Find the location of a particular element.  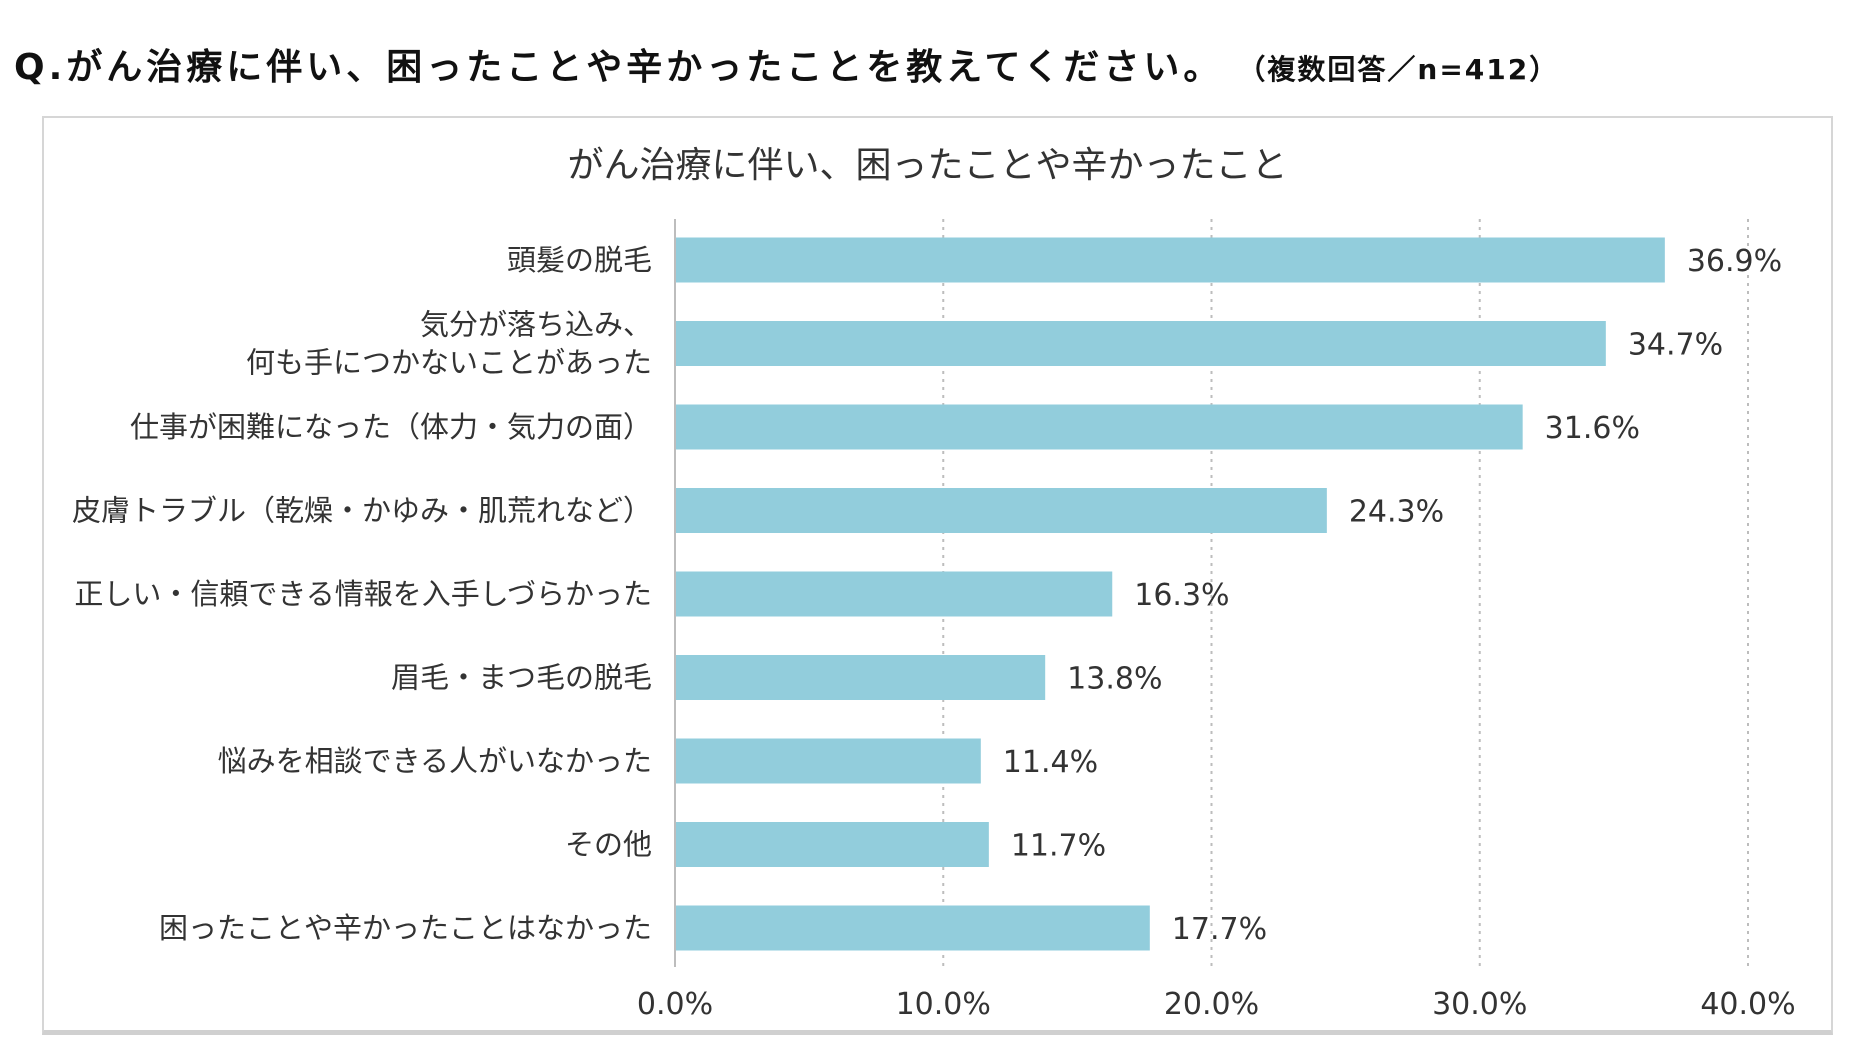

category-label: 眉毛・まつ毛の脱毛 is located at coordinates (521, 678).